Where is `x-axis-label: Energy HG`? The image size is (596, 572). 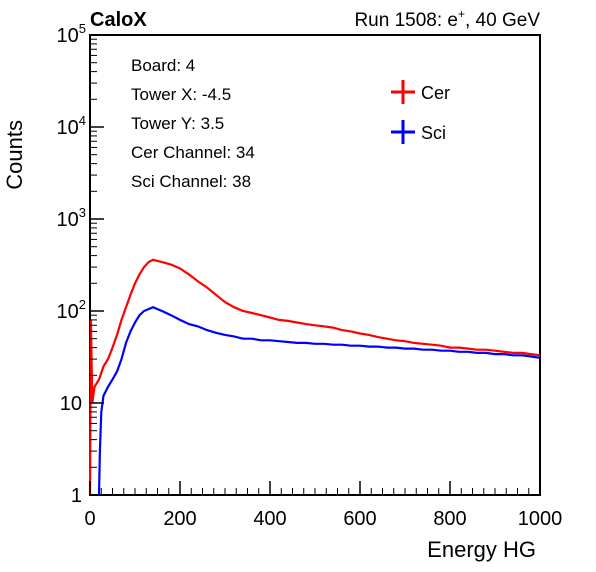
x-axis-label: Energy HG is located at coordinates (481, 549).